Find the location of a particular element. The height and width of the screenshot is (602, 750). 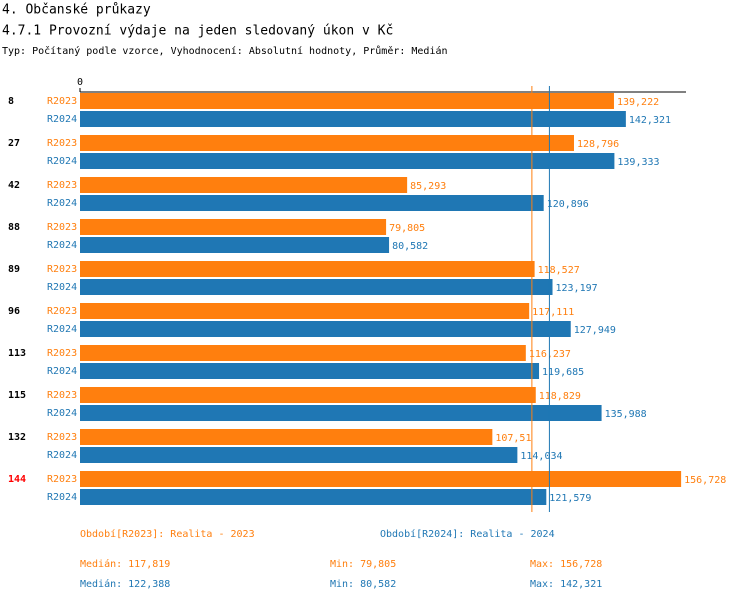

category-label: 144 is located at coordinates (17, 479).